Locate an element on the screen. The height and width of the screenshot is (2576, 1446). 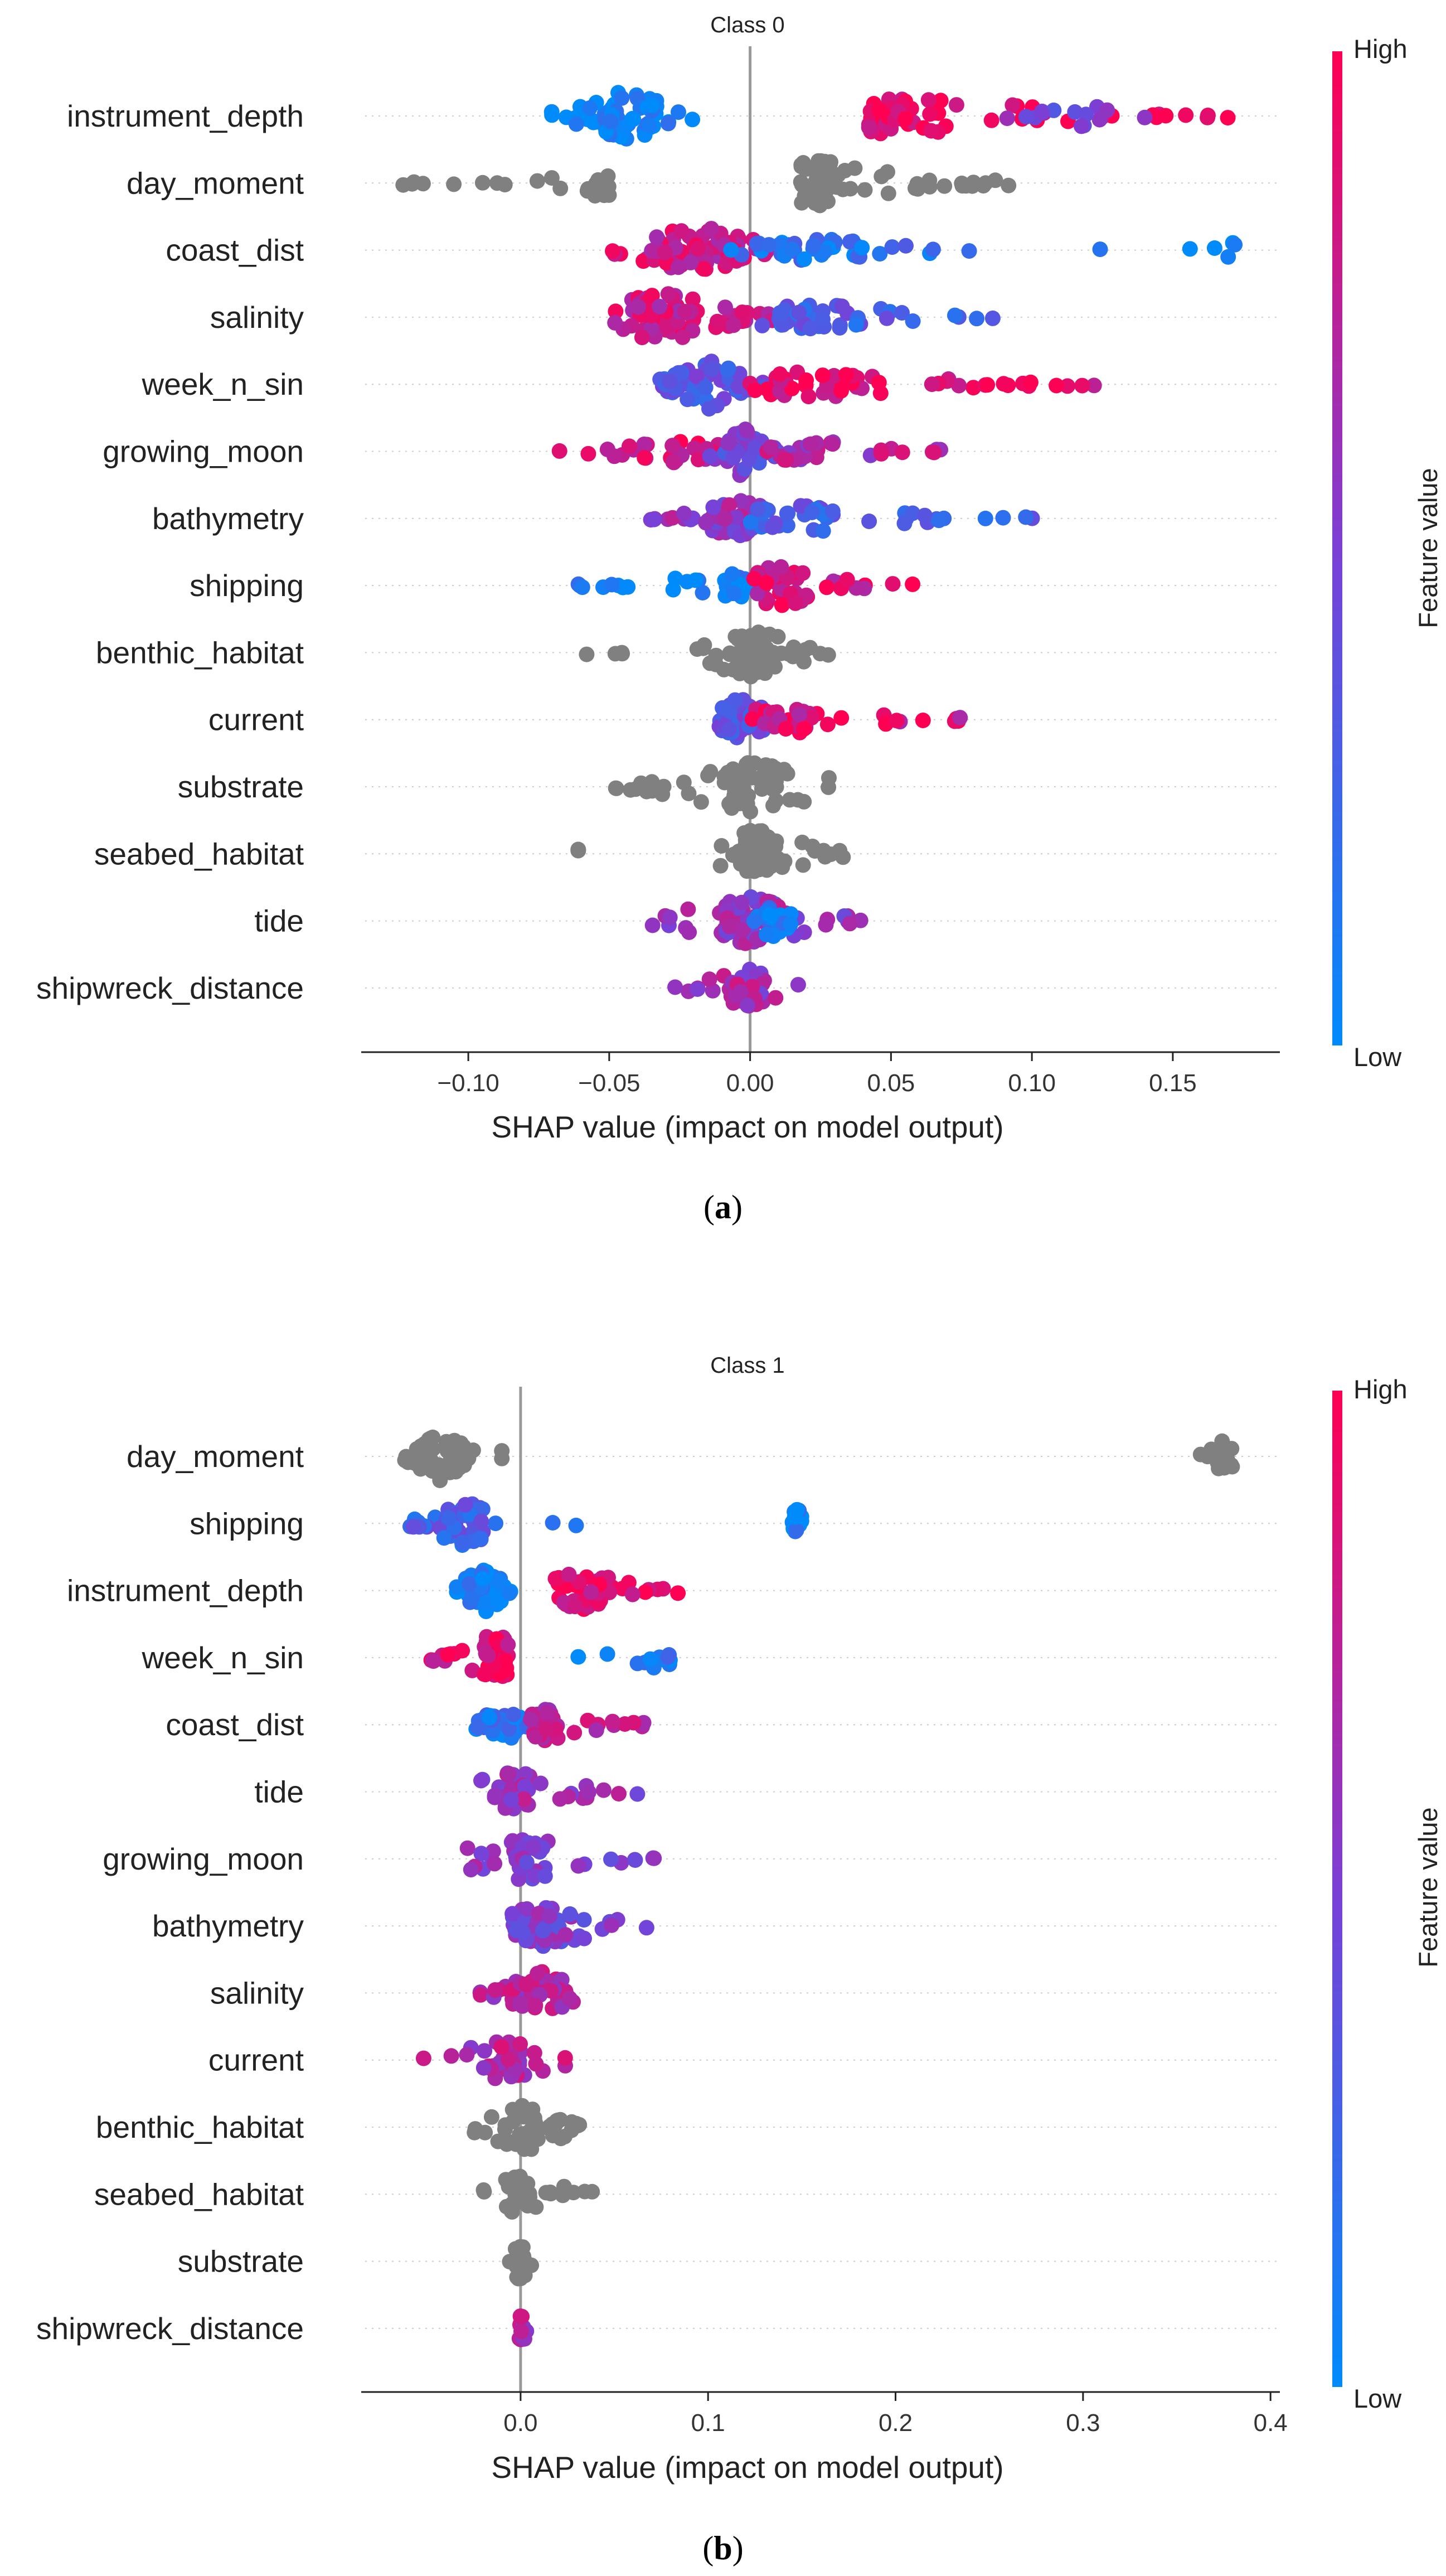
chart-title: Class 1 is located at coordinates (747, 1366).